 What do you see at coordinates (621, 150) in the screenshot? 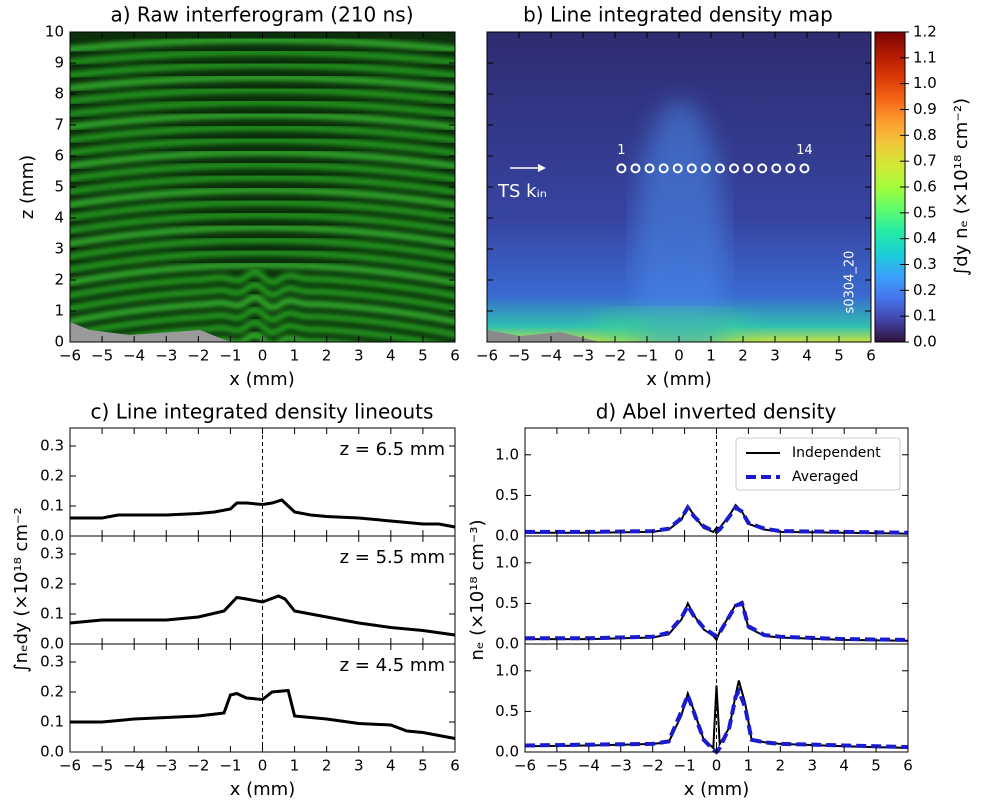
I see `annotation: 1` at bounding box center [621, 150].